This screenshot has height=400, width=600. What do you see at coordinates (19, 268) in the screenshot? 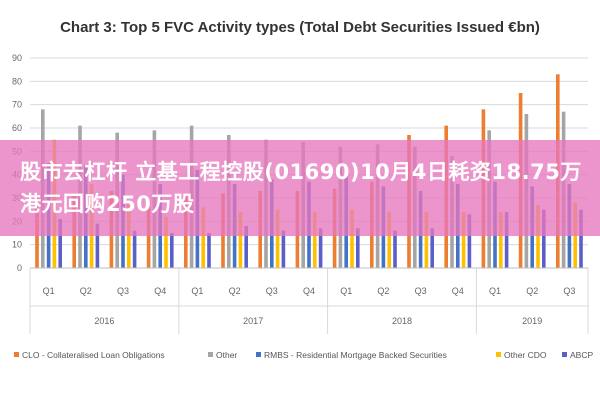
I see `y-tick-label: 0` at bounding box center [19, 268].